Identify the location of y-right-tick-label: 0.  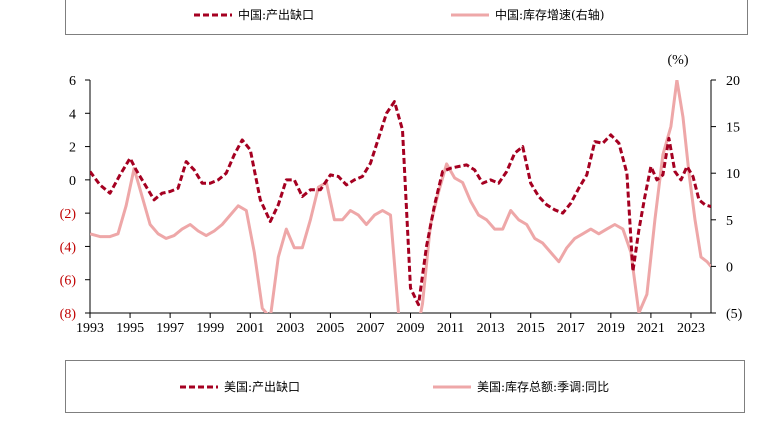
(729, 267).